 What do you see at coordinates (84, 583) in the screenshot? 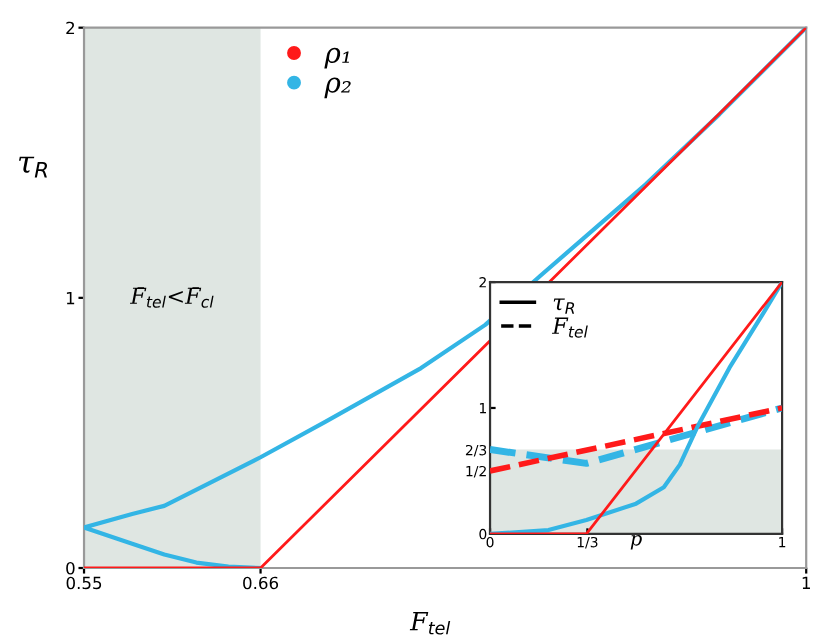
I see `x-tick-label: 0.55` at bounding box center [84, 583].